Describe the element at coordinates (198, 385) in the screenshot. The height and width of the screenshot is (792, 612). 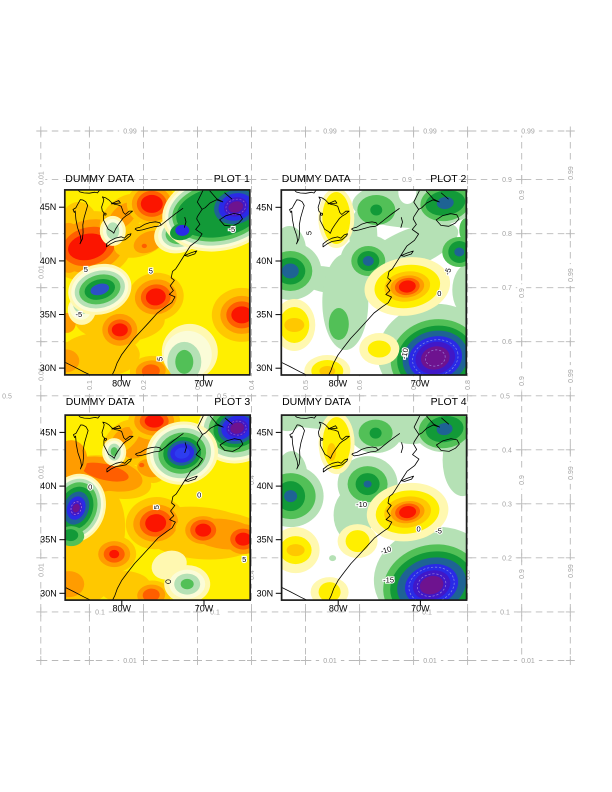
I see `svg-text: 0.3` at that location.